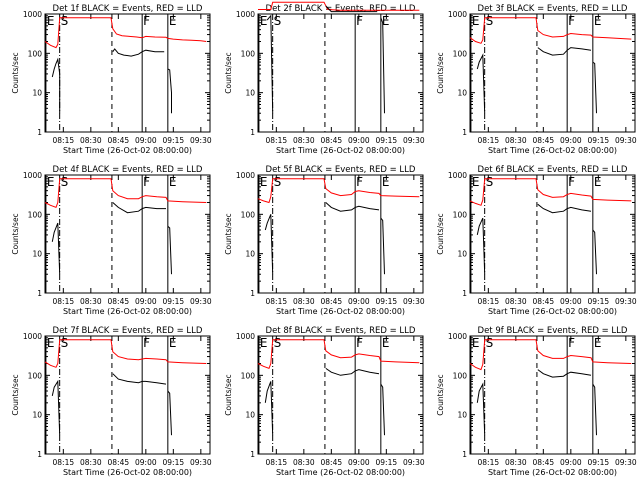 Image resolution: width=640 pixels, height=484 pixels. I want to click on panel-title: Det 3f BLACK = Events, RED = LLD, so click(553, 9).